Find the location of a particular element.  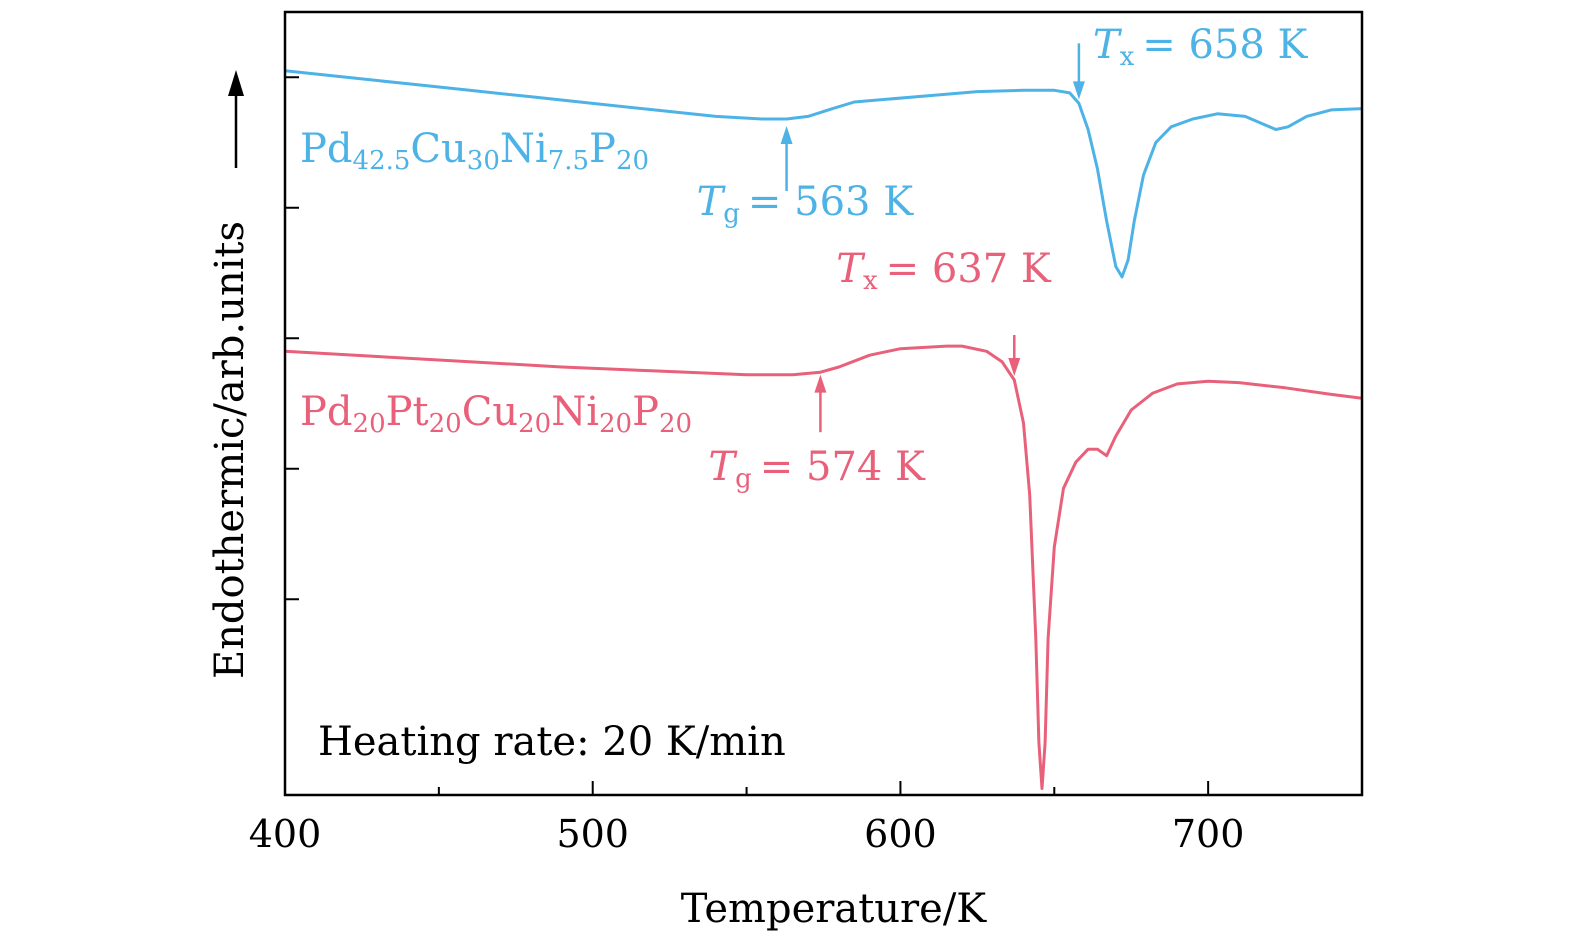

series-name-2: Pd20Pt20Cu20Ni20P20 is located at coordinates (496, 414).